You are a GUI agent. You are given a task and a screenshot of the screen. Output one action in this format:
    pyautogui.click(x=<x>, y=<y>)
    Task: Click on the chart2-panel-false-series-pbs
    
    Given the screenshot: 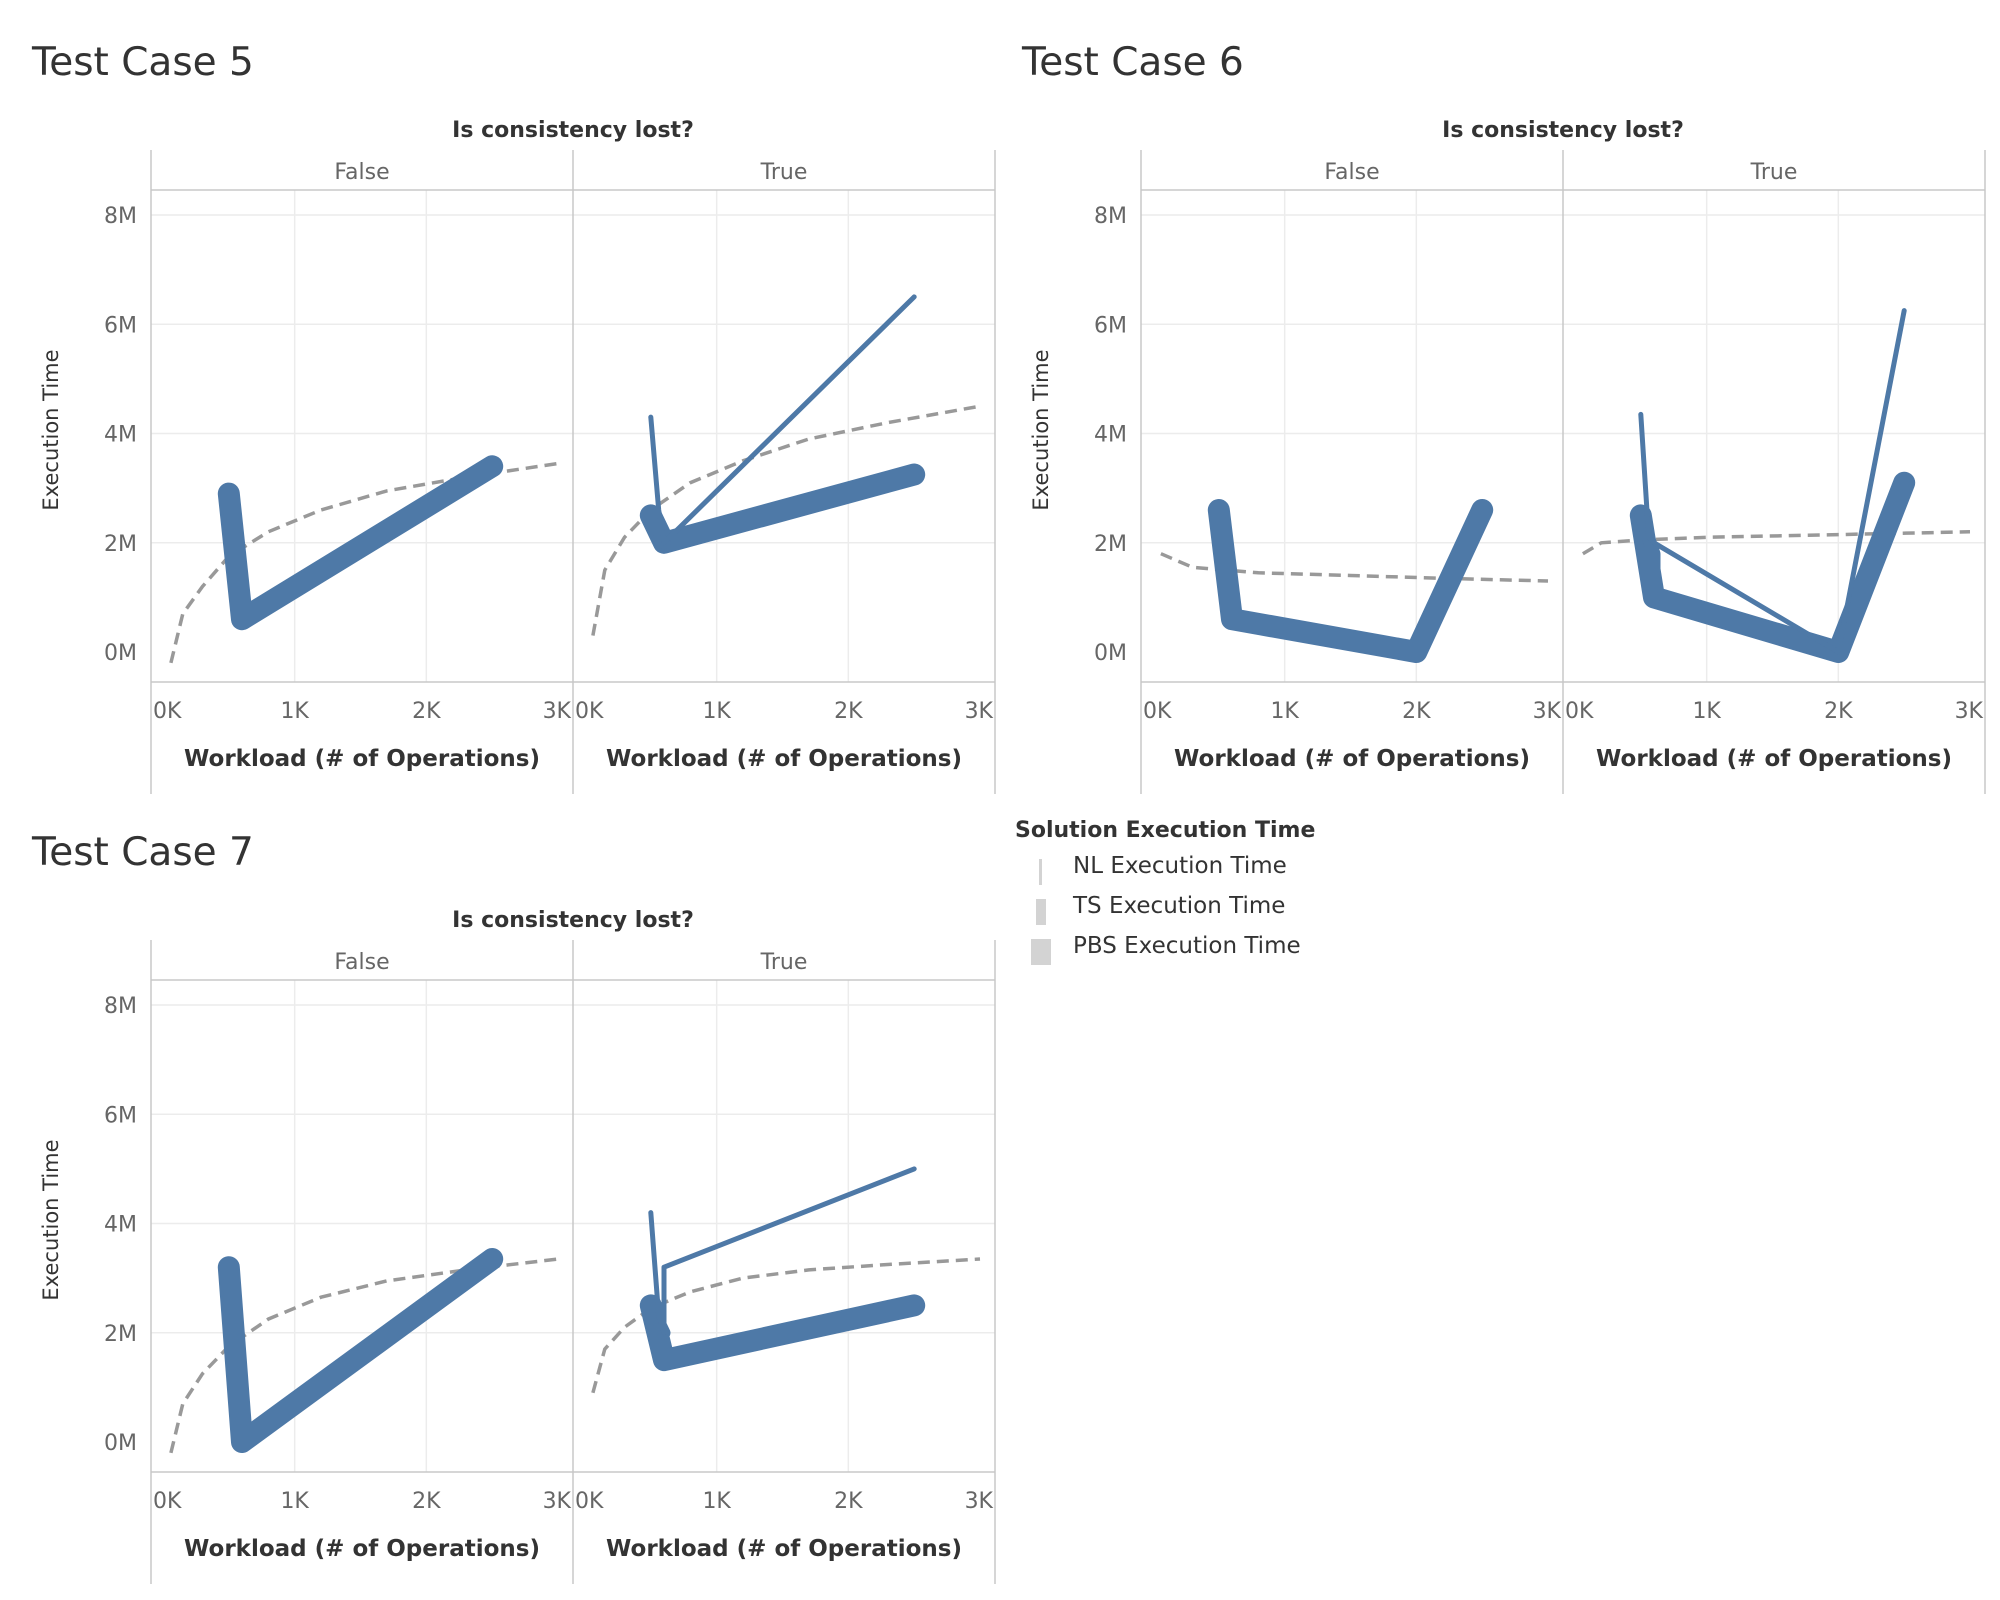 What is the action you would take?
    pyautogui.click(x=1350, y=581)
    